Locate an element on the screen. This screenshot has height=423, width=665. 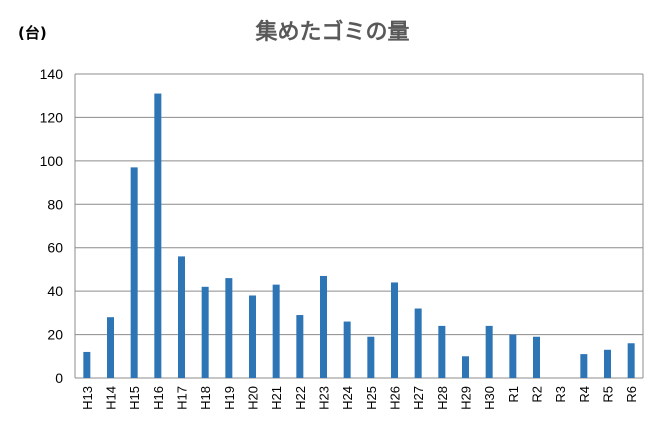
bar-H15 is located at coordinates (134, 272).